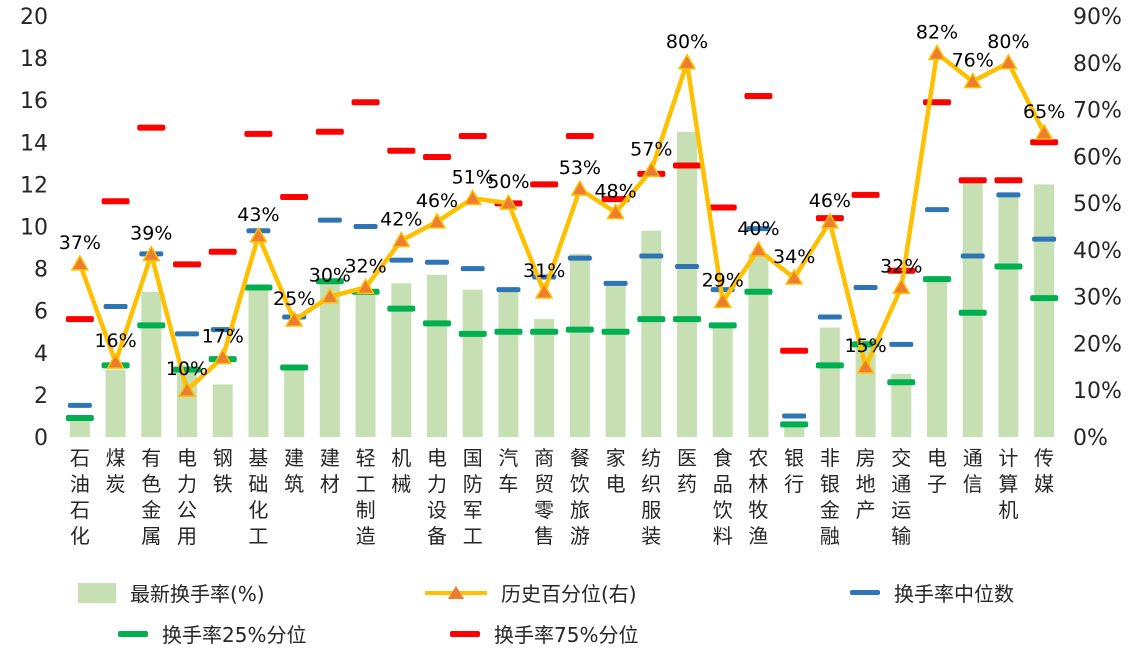 The width and height of the screenshot is (1140, 669). What do you see at coordinates (34, 59) in the screenshot?
I see `left-axis-tick: 18` at bounding box center [34, 59].